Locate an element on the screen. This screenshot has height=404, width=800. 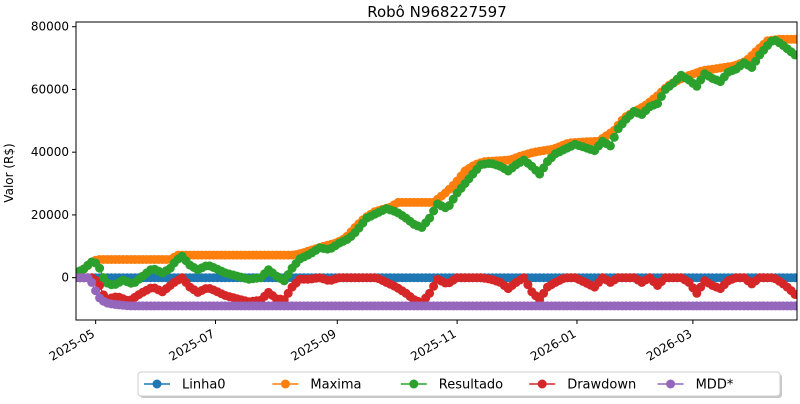
y-tick-label: 0 is located at coordinates (65, 278).